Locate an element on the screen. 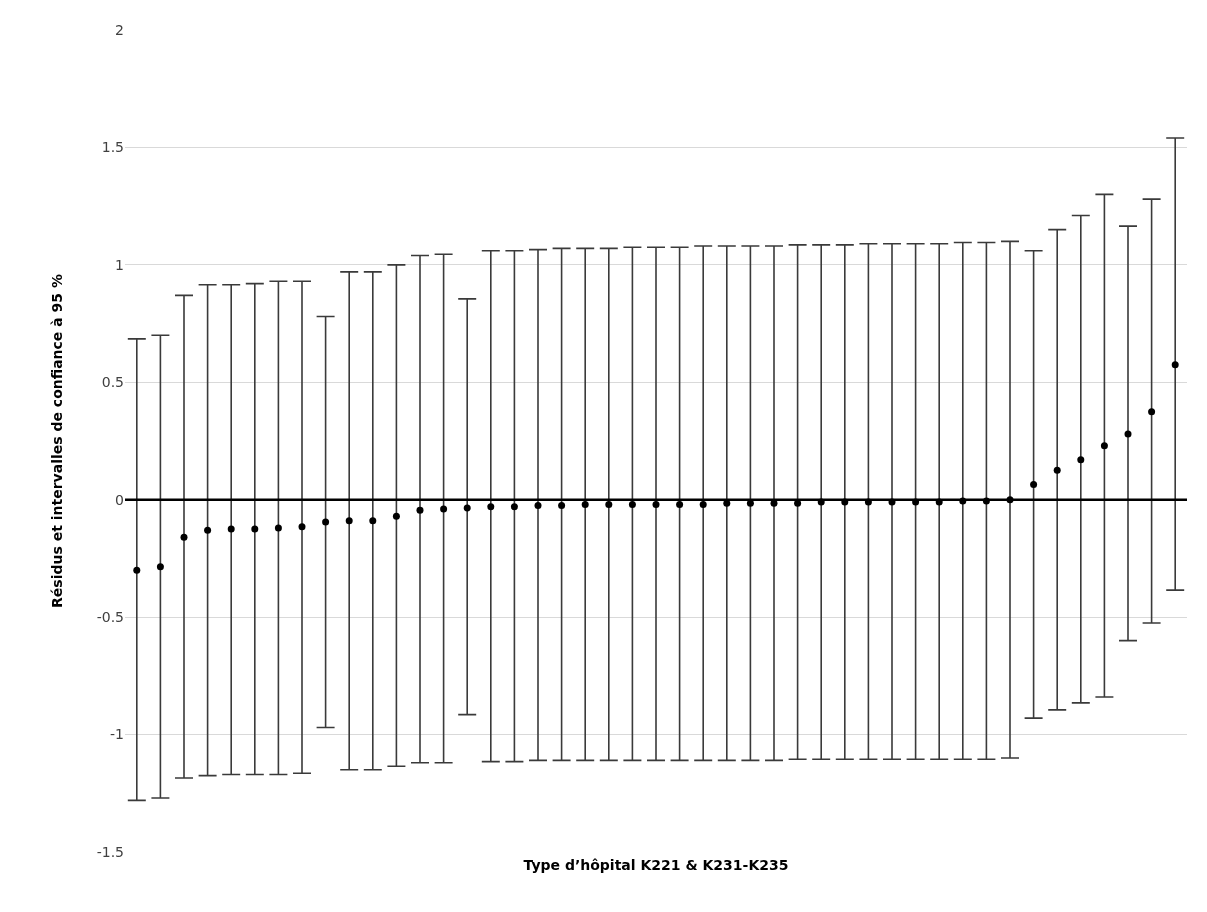 Image resolution: width=1207 pixels, height=912 pixels. y-tick-label: 0.5 is located at coordinates (112, 382).